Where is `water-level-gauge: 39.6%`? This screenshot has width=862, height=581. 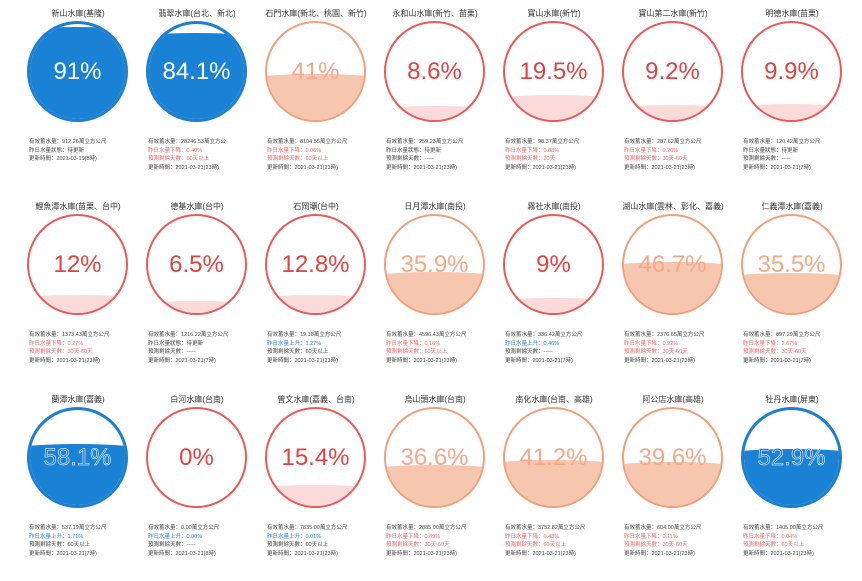 water-level-gauge: 39.6% is located at coordinates (672, 457).